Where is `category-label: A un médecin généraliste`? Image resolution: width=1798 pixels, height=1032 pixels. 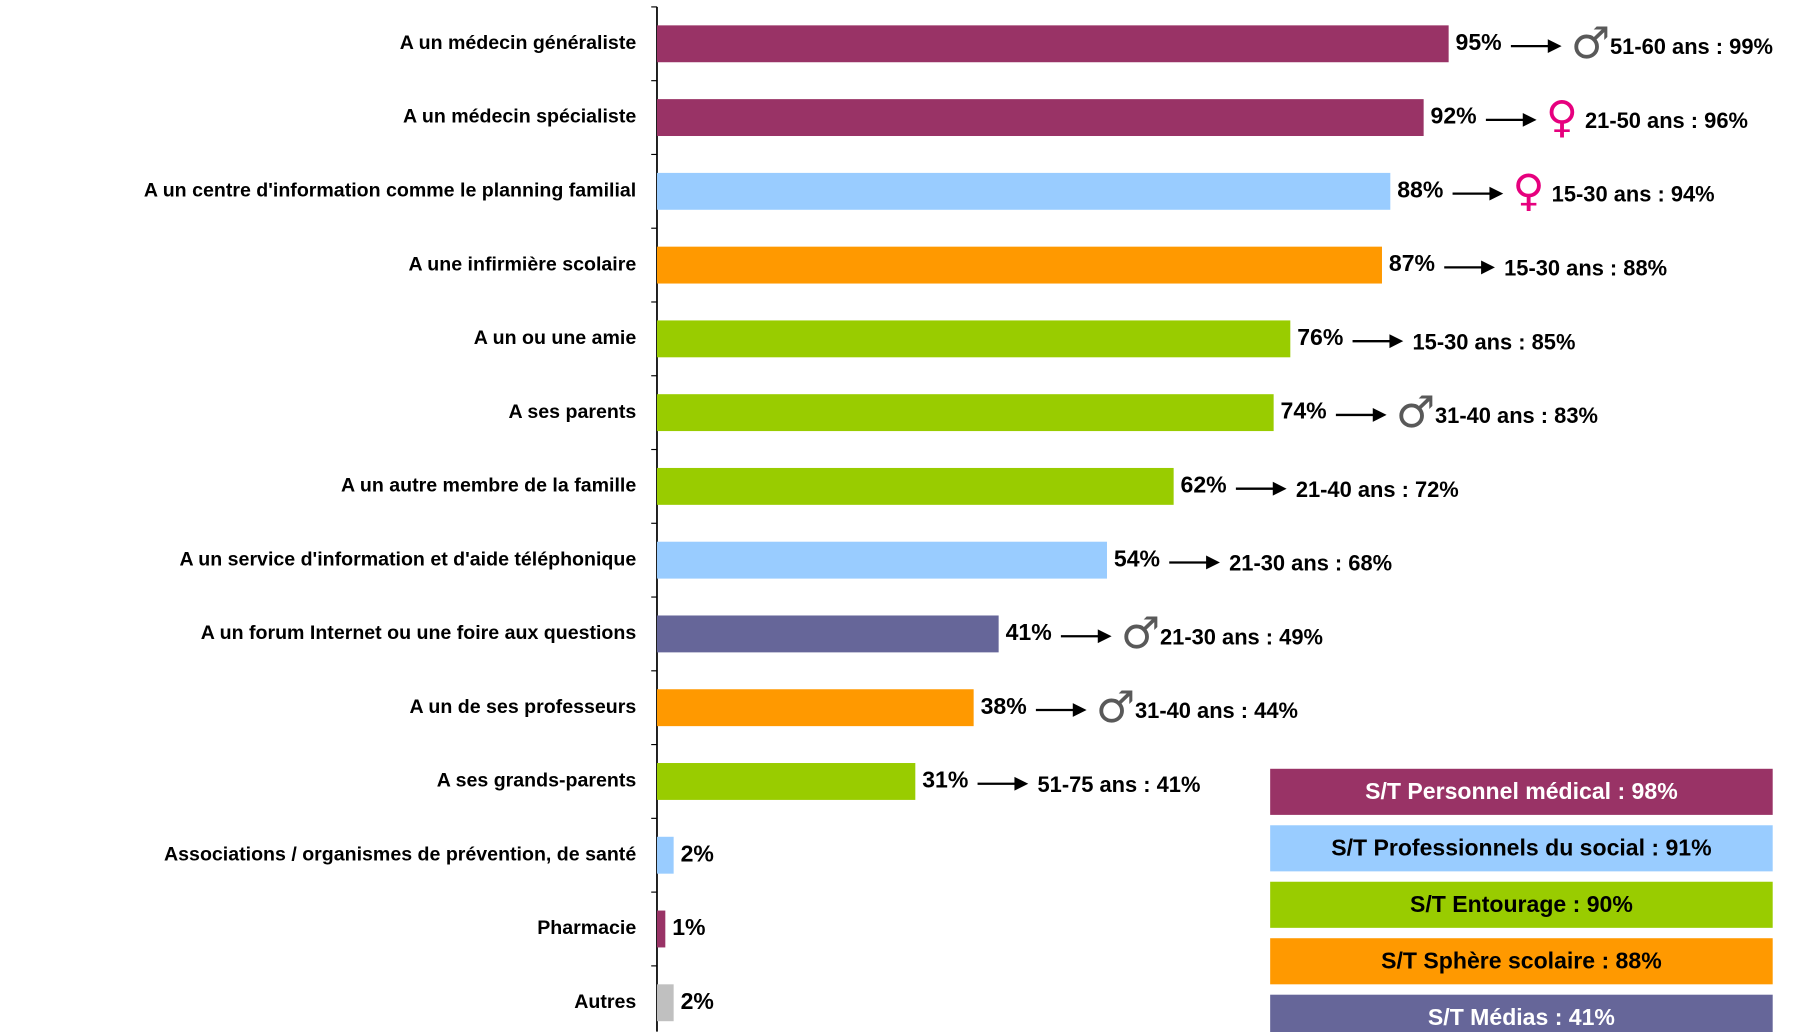 category-label: A un médecin généraliste is located at coordinates (518, 43).